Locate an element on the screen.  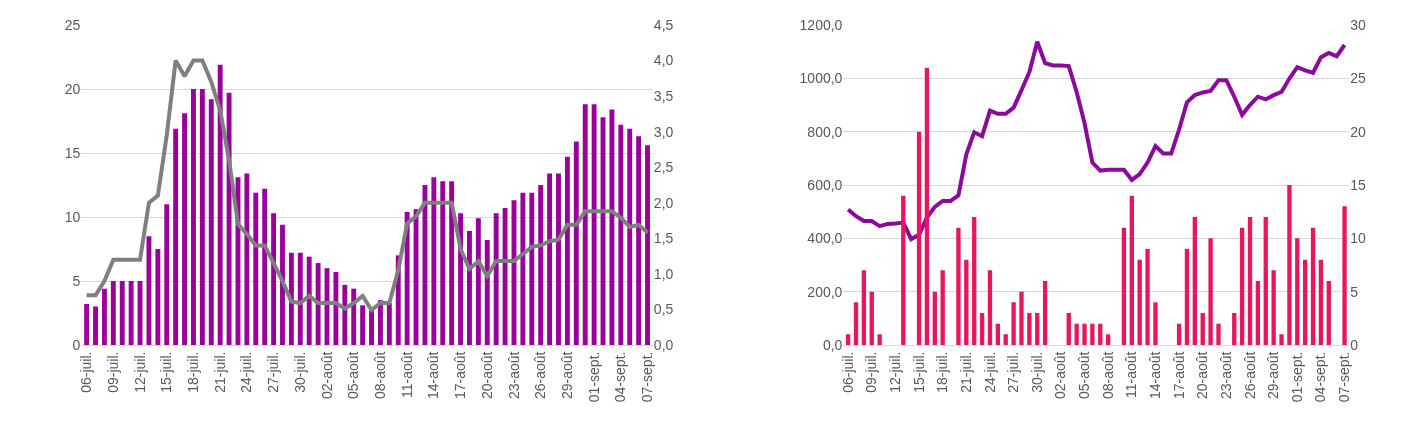
x-tick-label: 04-sept. is located at coordinates (620, 377).